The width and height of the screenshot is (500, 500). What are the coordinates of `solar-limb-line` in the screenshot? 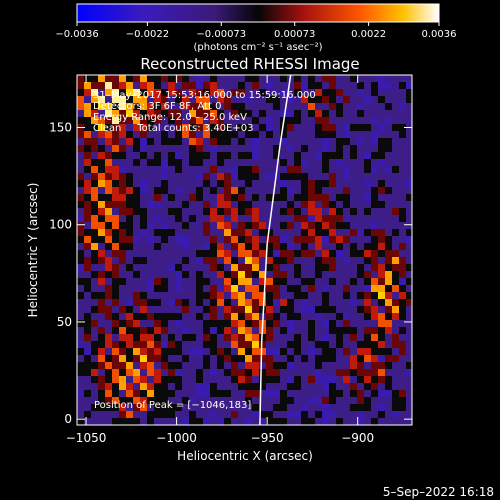 It's located at (275, 250).